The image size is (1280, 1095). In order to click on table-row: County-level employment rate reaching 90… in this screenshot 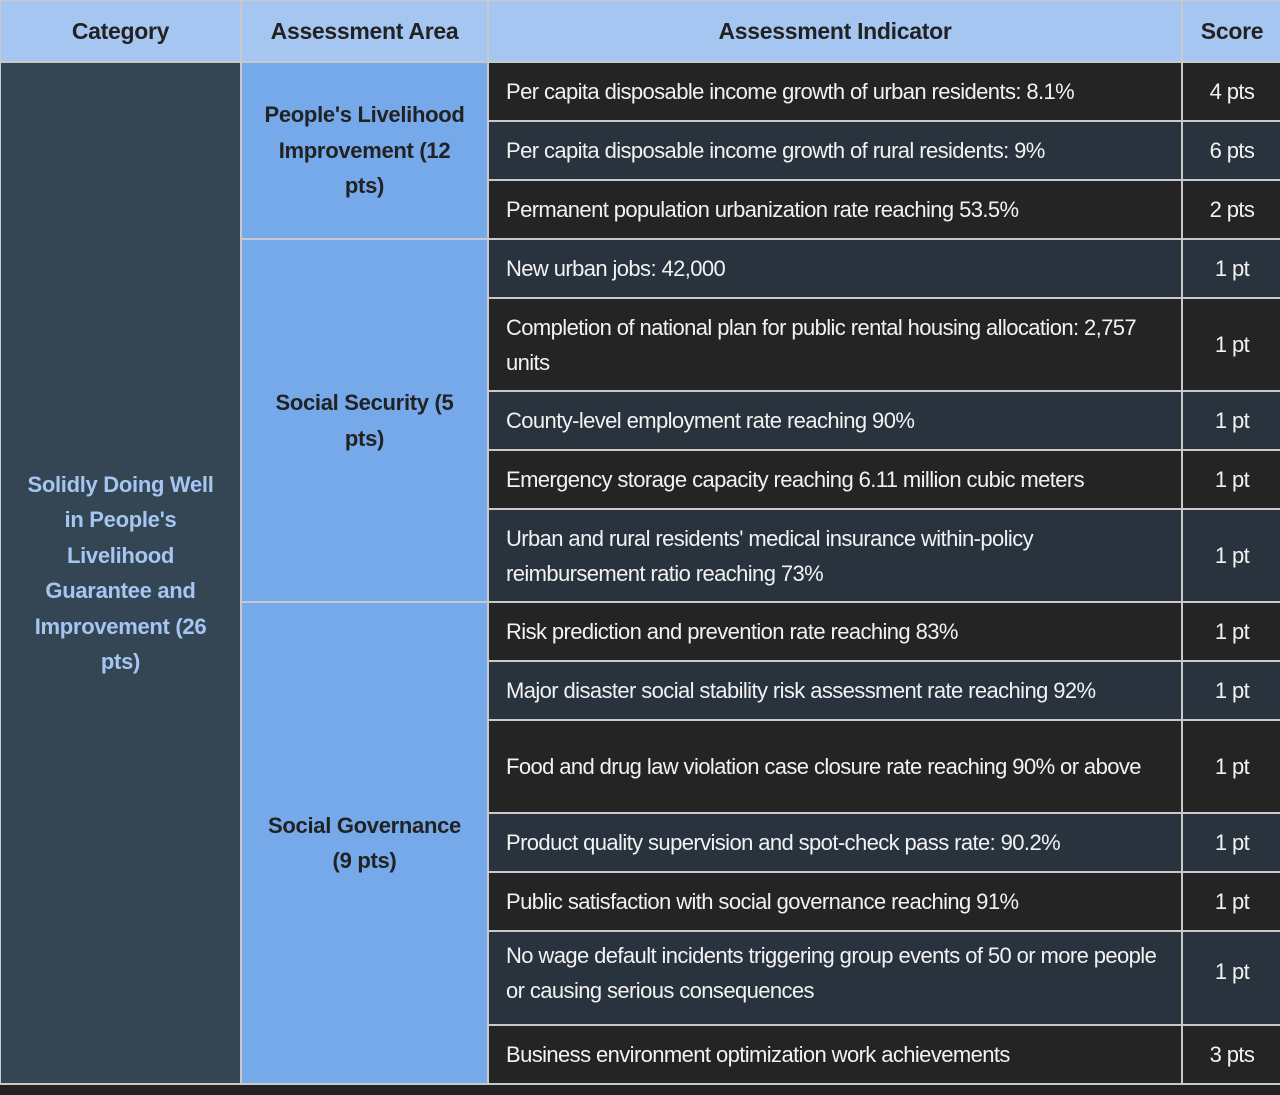, I will do `click(640, 420)`.